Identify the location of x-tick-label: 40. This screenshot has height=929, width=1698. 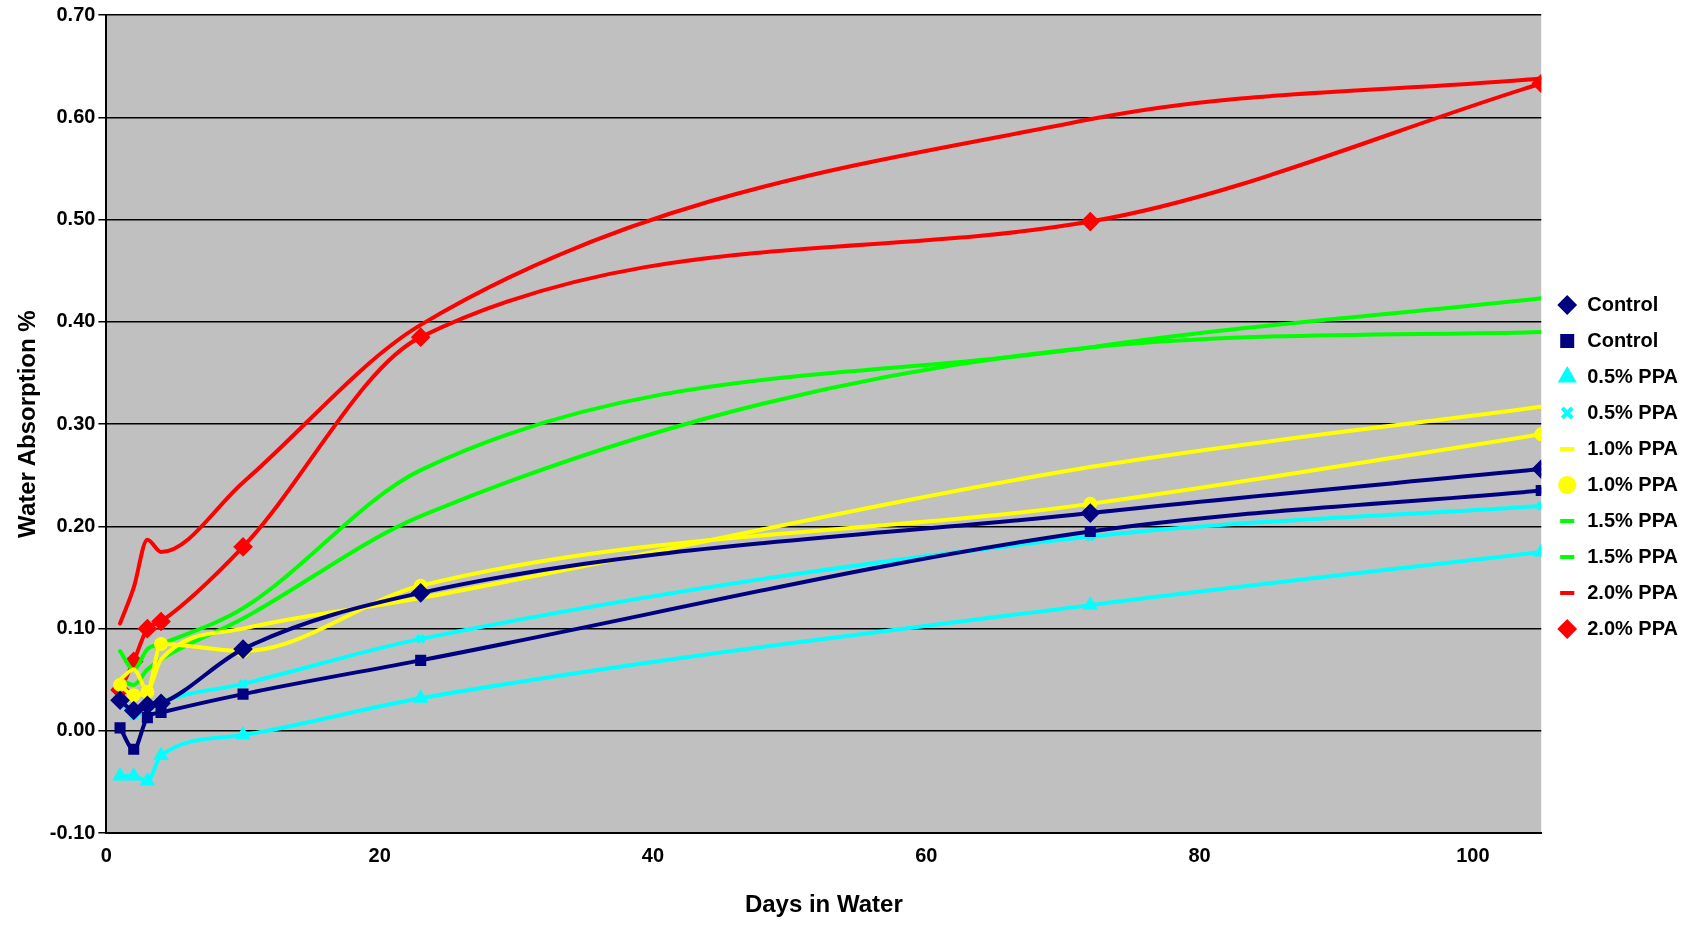
(653, 854).